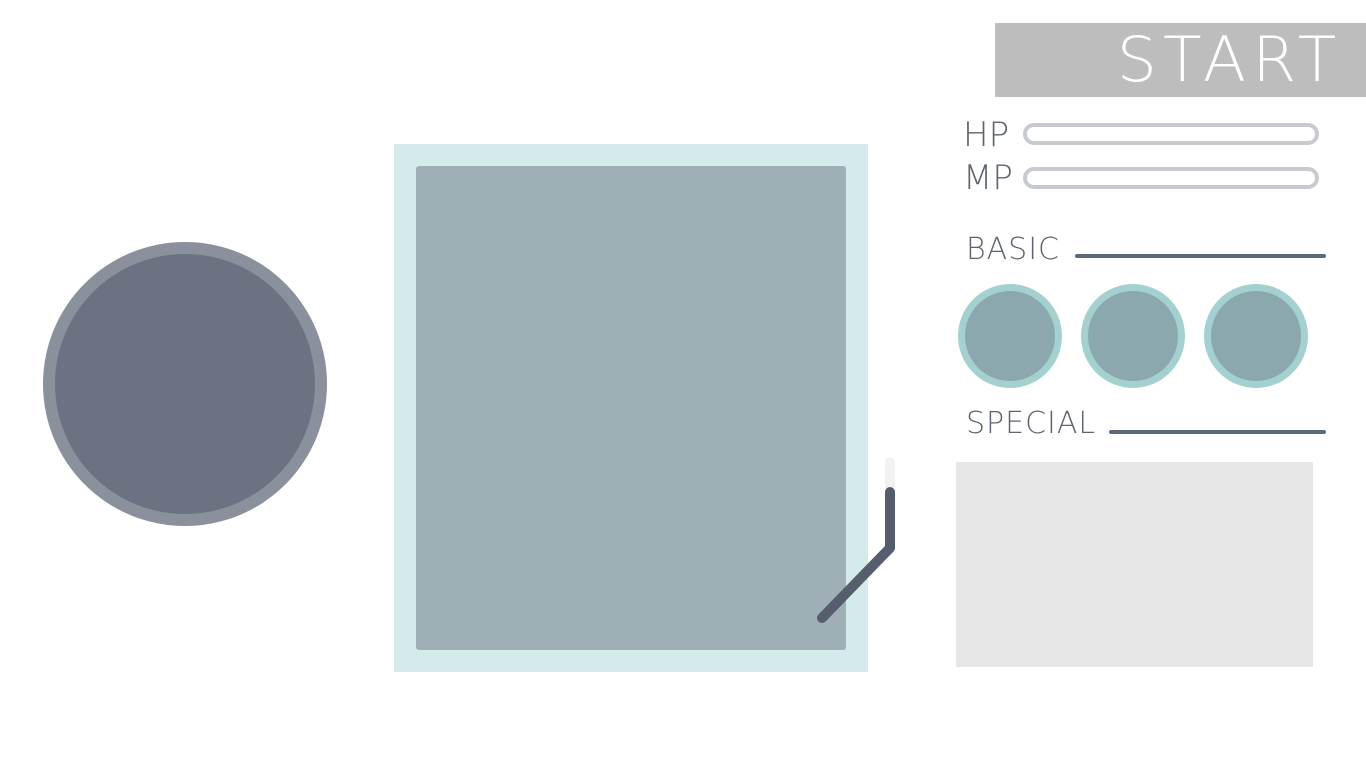 The height and width of the screenshot is (768, 1366). I want to click on mp-bar, so click(1171, 178).